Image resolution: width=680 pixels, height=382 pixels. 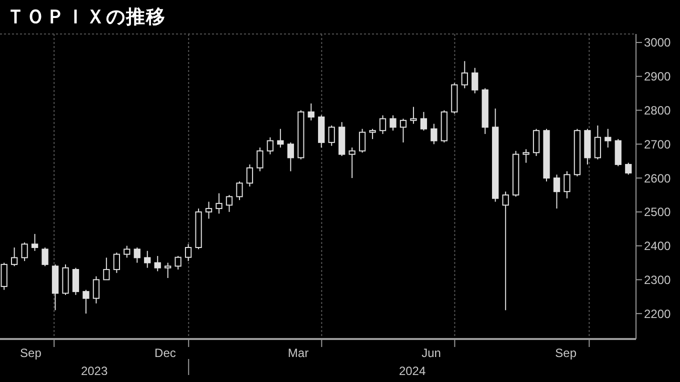 What do you see at coordinates (658, 111) in the screenshot?
I see `y-tick-label: 2800` at bounding box center [658, 111].